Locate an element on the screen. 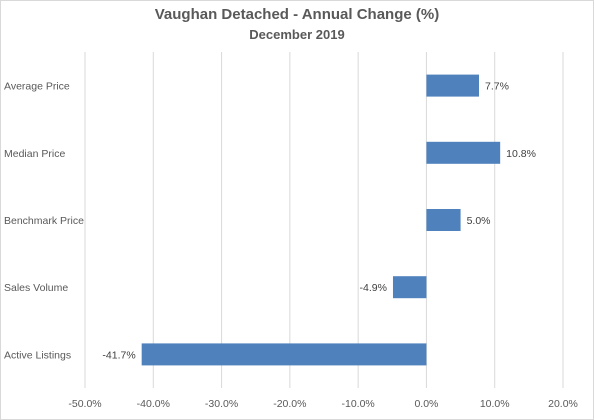 This screenshot has width=594, height=420. x-tick-label-2: -30.0% is located at coordinates (221, 404).